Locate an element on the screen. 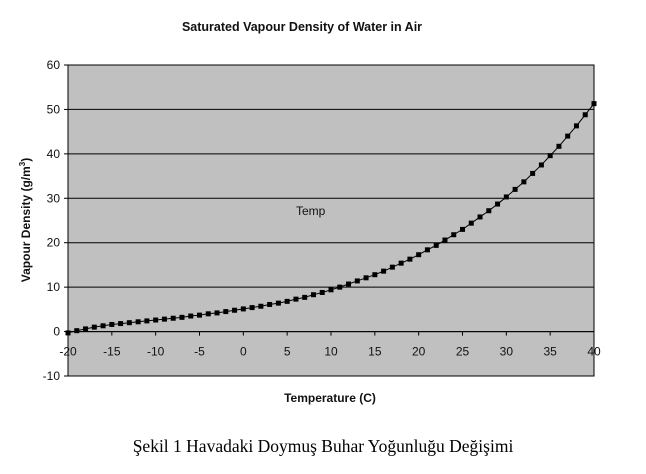  y-axis-label-close: ) is located at coordinates (26, 160).